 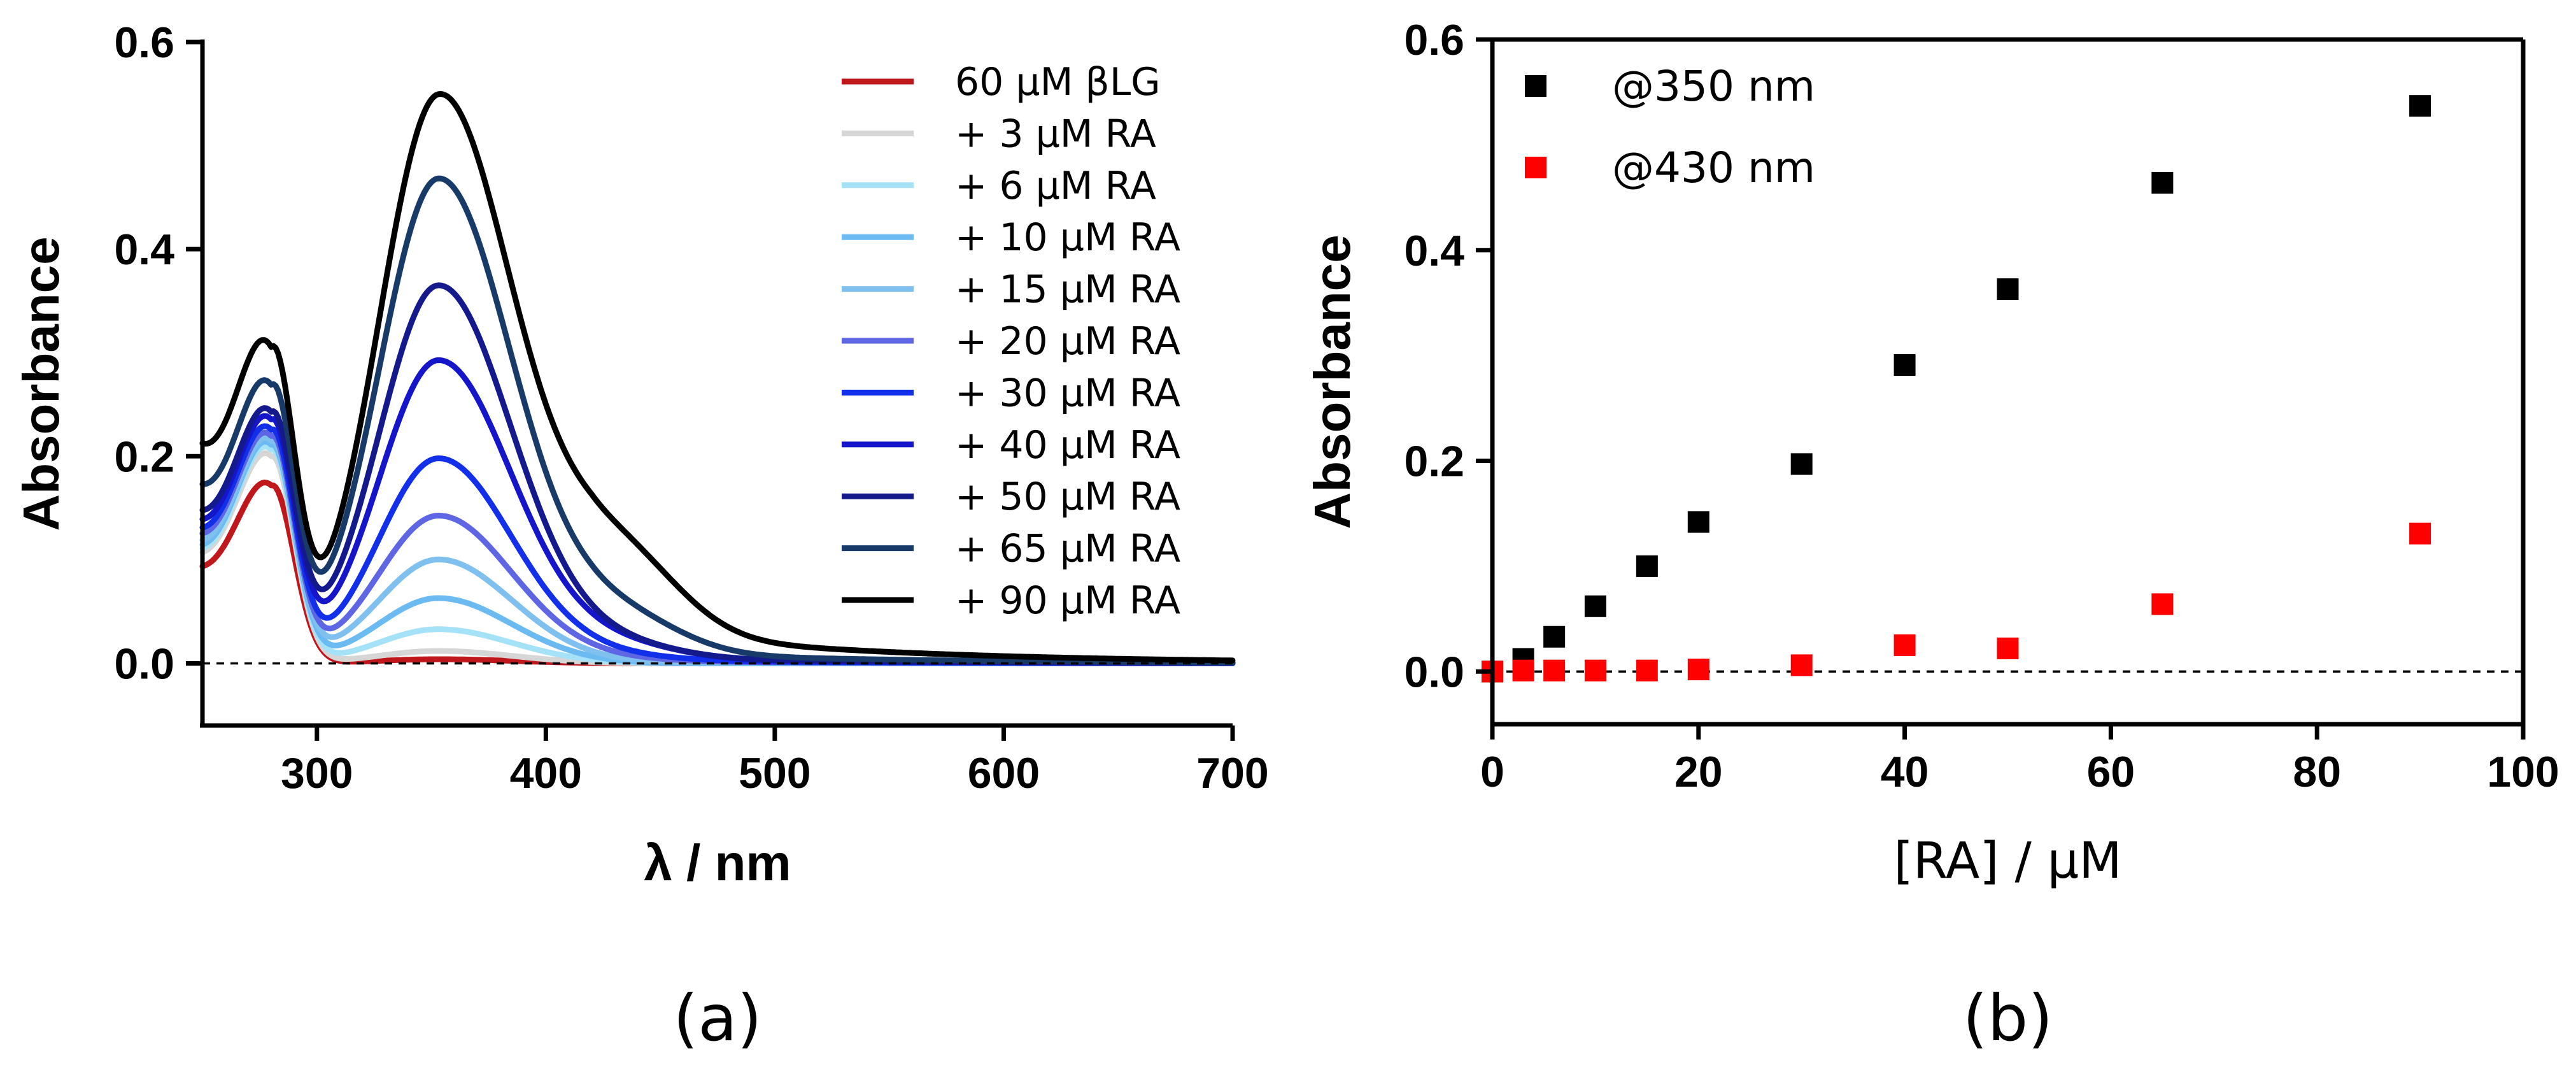 What do you see at coordinates (774, 773) in the screenshot?
I see `x-tick-label: 500` at bounding box center [774, 773].